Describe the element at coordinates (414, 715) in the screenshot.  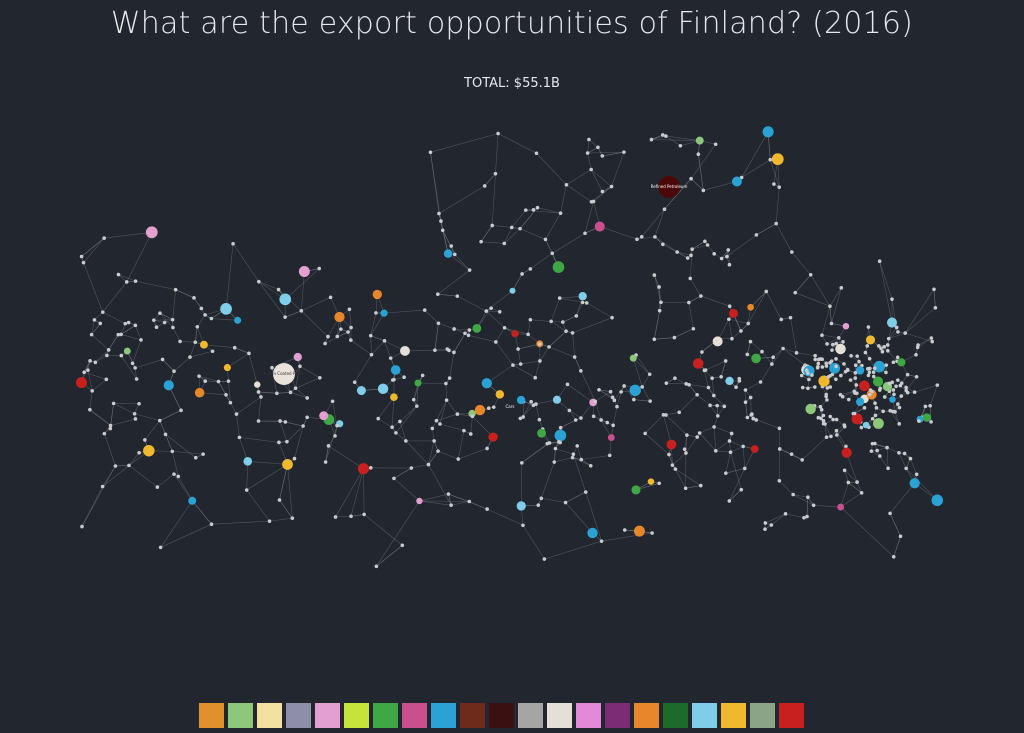
I see `legend-icon` at that location.